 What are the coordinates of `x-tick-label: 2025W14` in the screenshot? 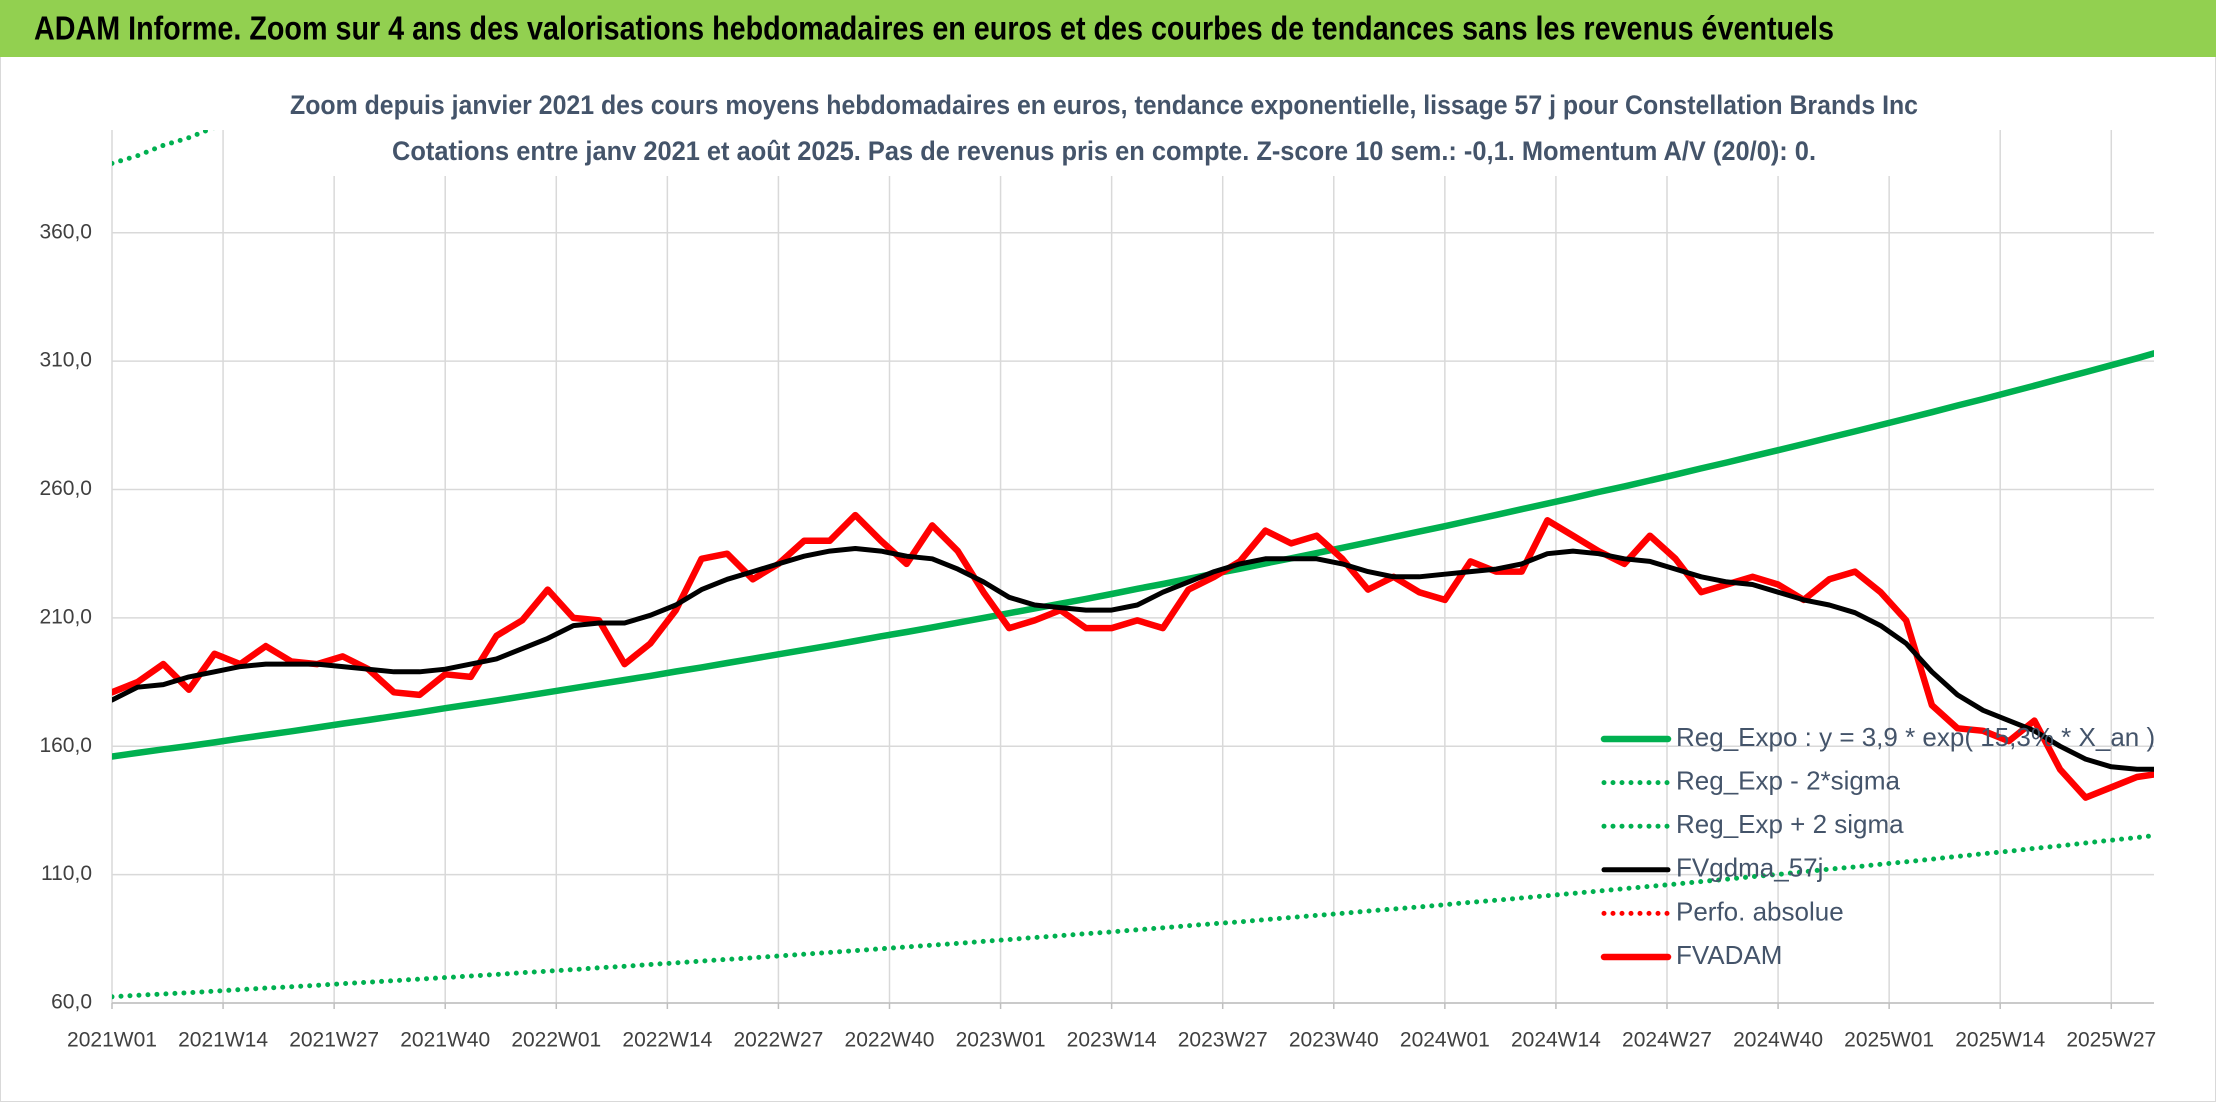 It's located at (2000, 1040).